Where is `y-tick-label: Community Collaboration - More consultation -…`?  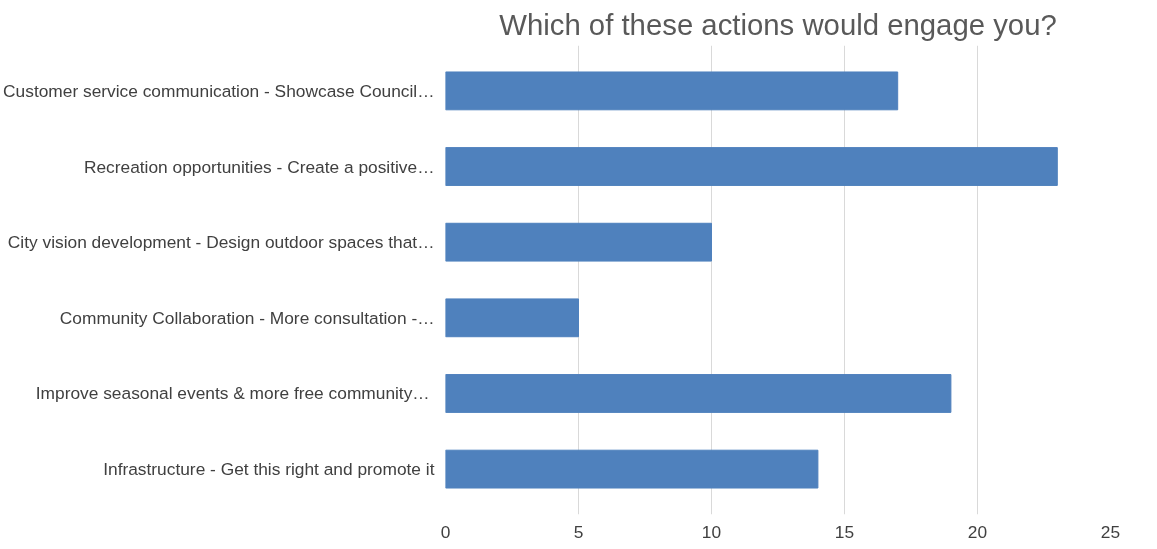
y-tick-label: Community Collaboration - More consultation -… is located at coordinates (247, 317).